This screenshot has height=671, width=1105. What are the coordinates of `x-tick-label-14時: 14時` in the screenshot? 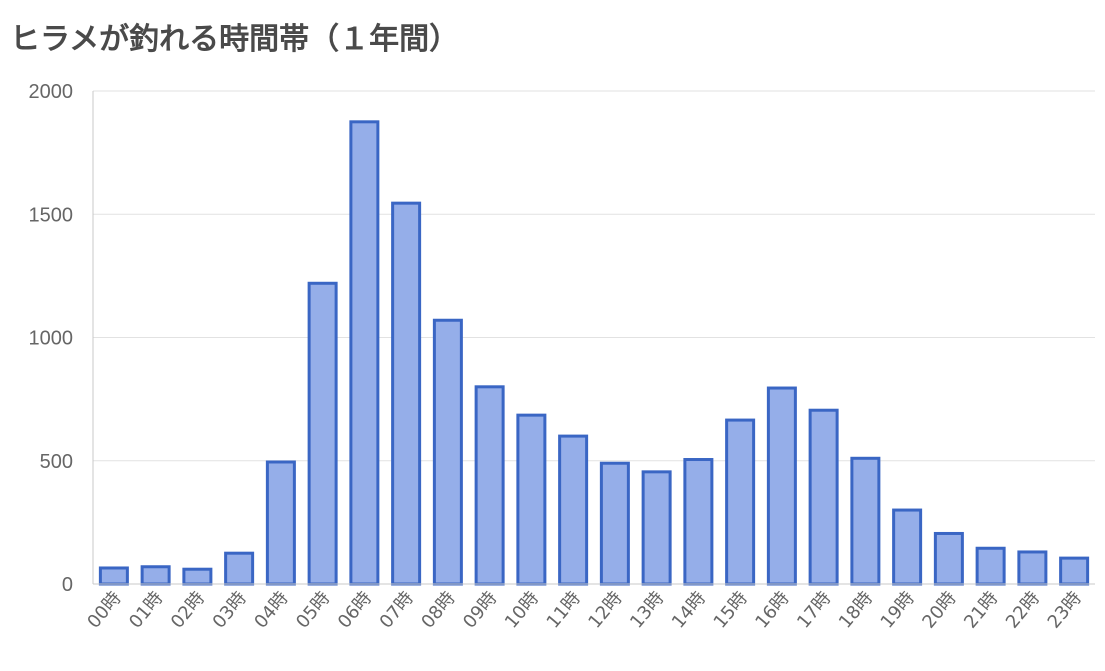 It's located at (689, 610).